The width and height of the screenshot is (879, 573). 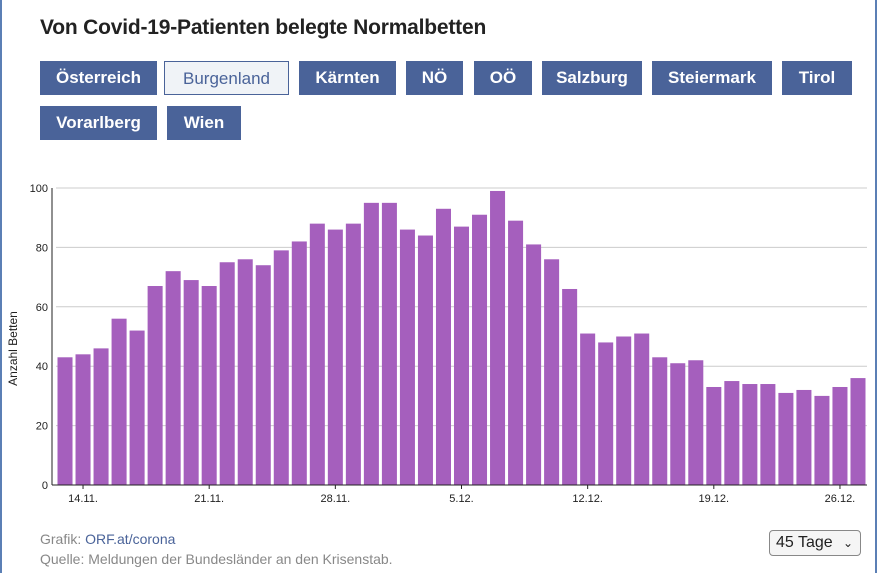 What do you see at coordinates (42, 427) in the screenshot?
I see `y-tick-label: 20` at bounding box center [42, 427].